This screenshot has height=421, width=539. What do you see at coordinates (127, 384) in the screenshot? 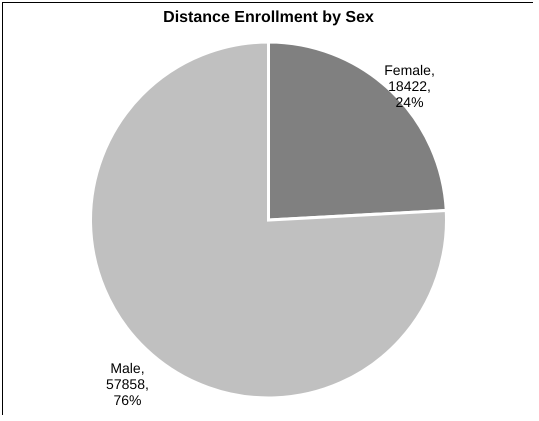
I see `slice-label: Male, 57858, 76%` at bounding box center [127, 384].